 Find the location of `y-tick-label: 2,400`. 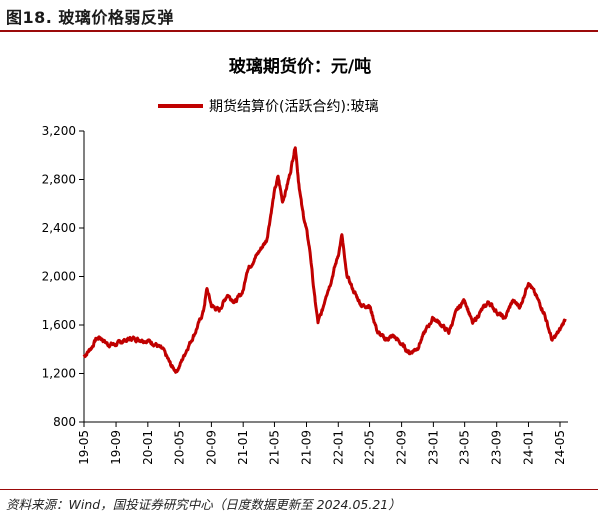

y-tick-label: 2,400 is located at coordinates (59, 228).